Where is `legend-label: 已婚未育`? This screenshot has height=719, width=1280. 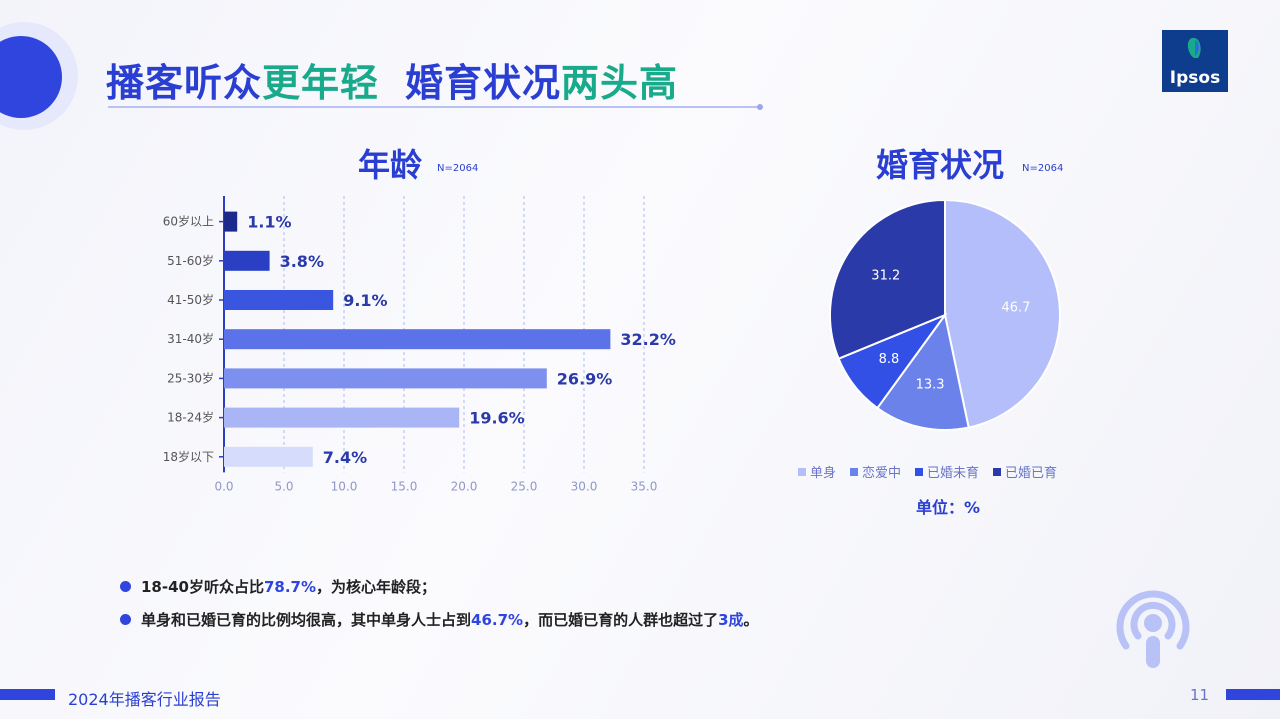
legend-label: 已婚未育 is located at coordinates (953, 473).